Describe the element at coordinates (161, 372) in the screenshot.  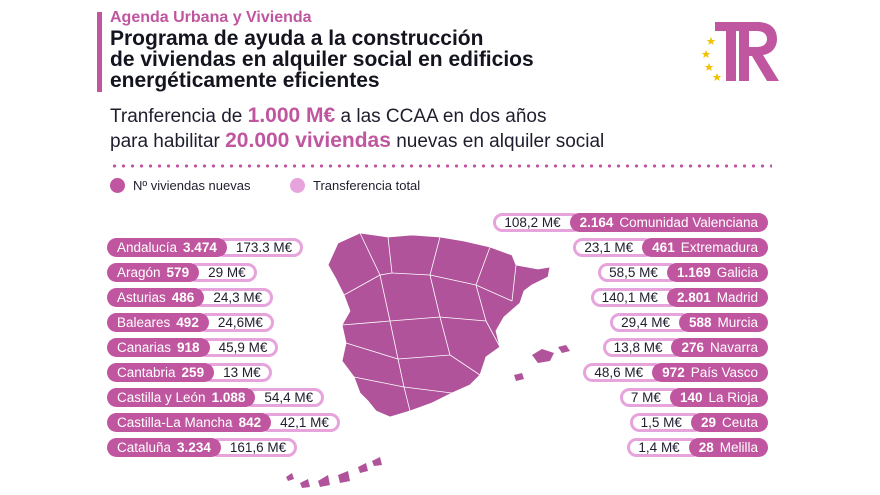
I see `region-pill-cantabria: Cantabria 259` at that location.